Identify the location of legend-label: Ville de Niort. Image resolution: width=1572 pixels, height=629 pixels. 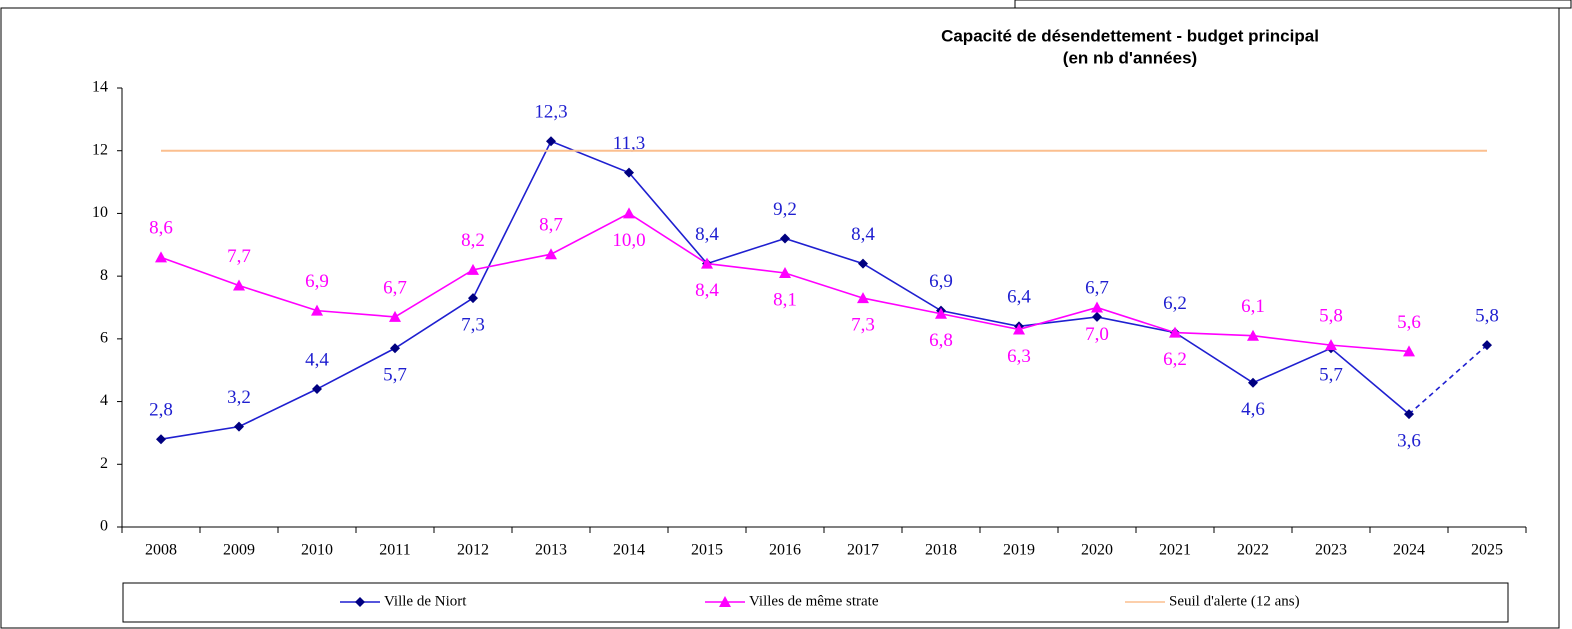
(425, 601).